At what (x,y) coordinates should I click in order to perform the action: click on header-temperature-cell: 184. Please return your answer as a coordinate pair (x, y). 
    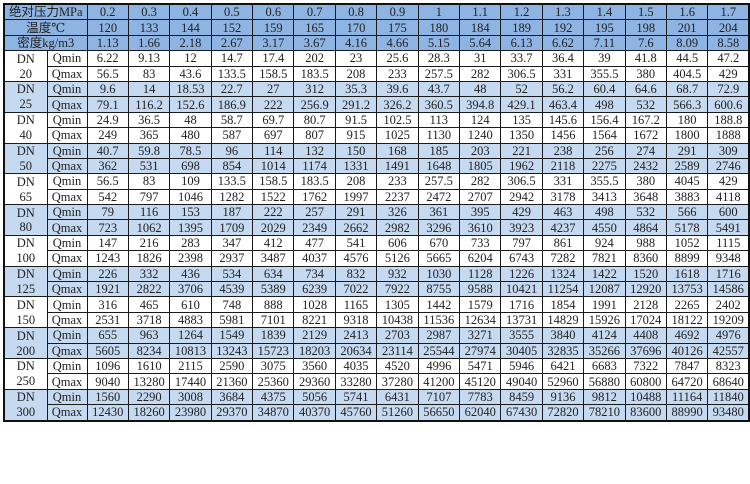
    Looking at the image, I should click on (480, 27).